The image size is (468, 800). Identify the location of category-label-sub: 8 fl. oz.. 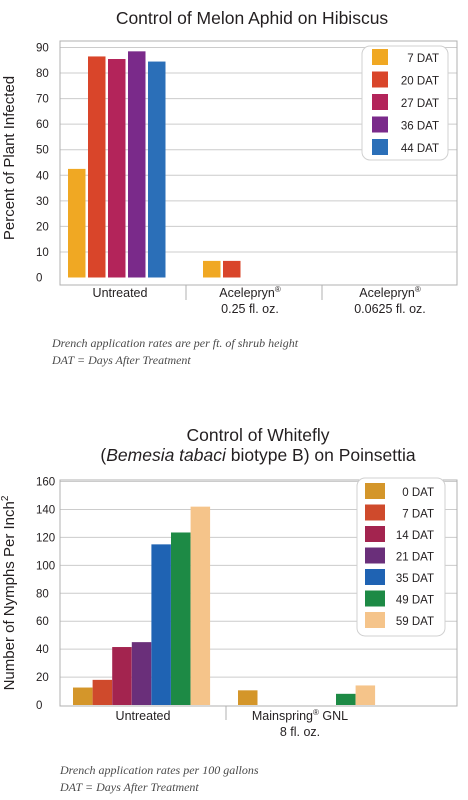
(300, 732).